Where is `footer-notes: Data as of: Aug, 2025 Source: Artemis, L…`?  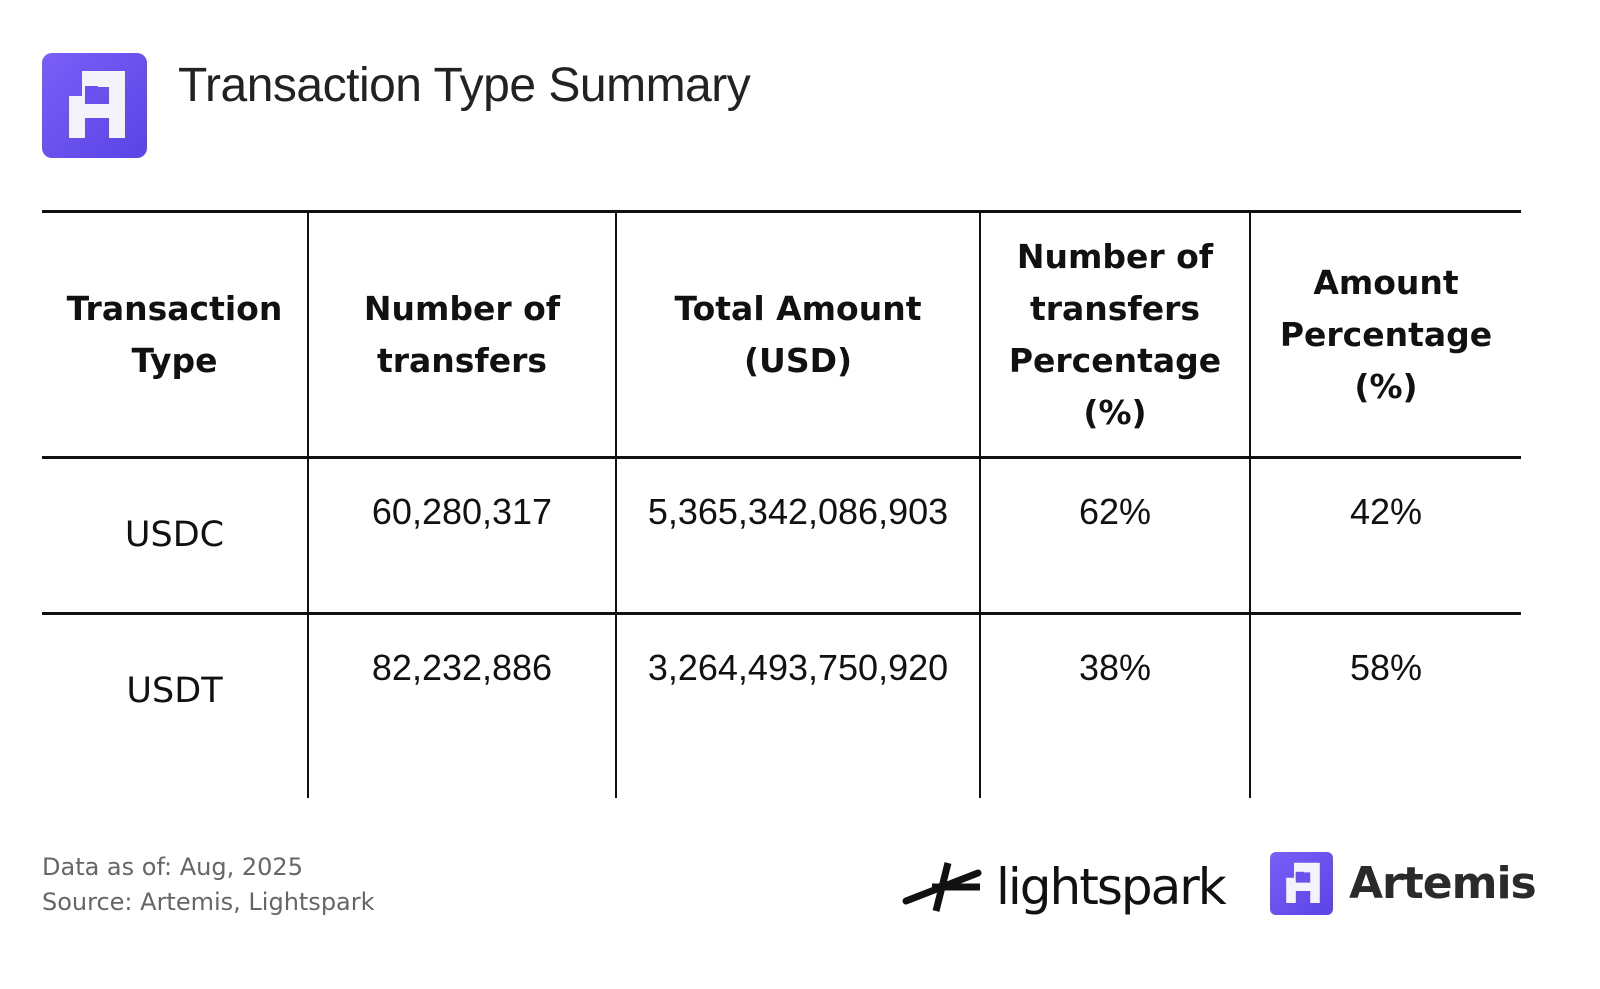 footer-notes: Data as of: Aug, 2025 Source: Artemis, L… is located at coordinates (208, 885).